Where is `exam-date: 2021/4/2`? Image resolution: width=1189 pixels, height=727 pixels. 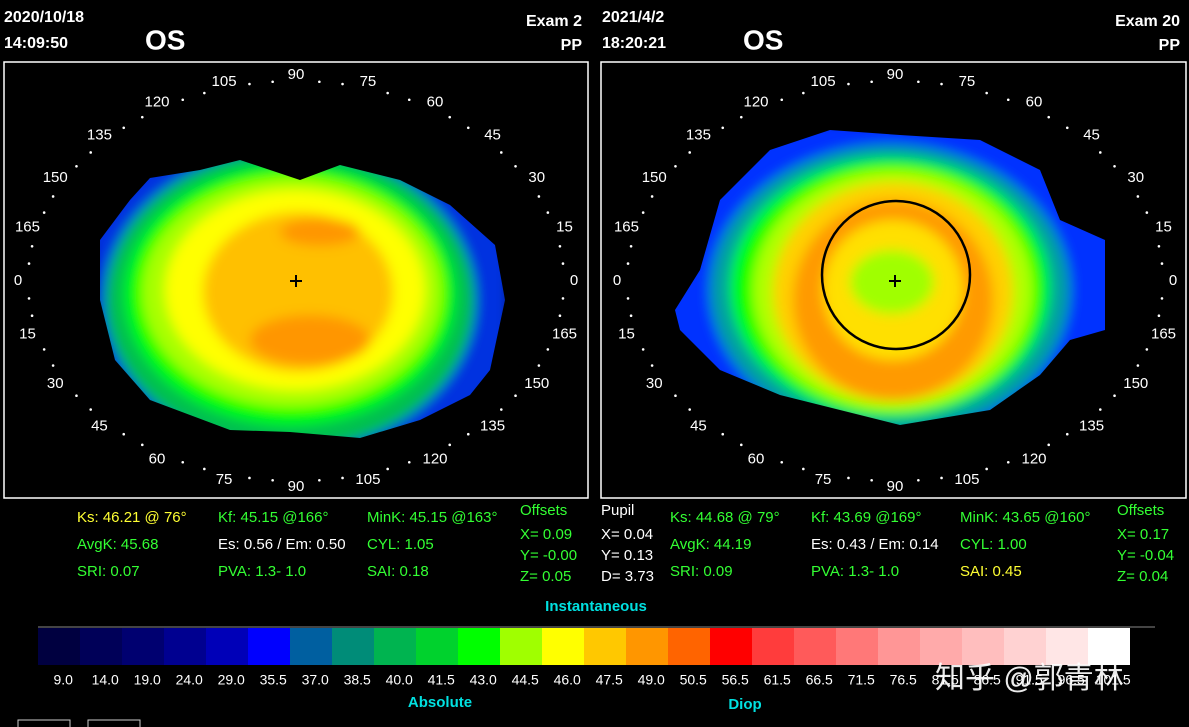
exam-date: 2021/4/2 is located at coordinates (633, 17).